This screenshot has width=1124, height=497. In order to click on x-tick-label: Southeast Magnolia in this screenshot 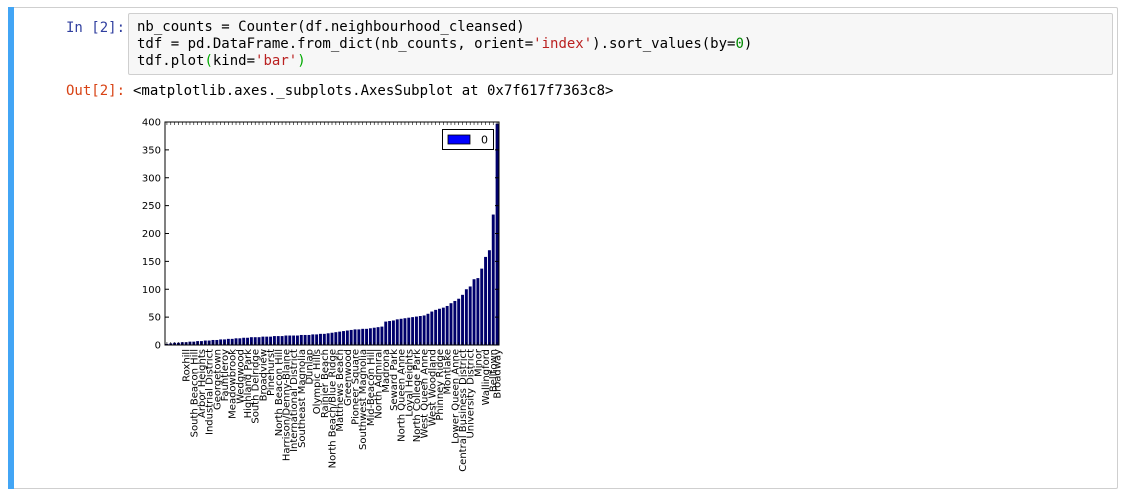, I will do `click(302, 398)`.